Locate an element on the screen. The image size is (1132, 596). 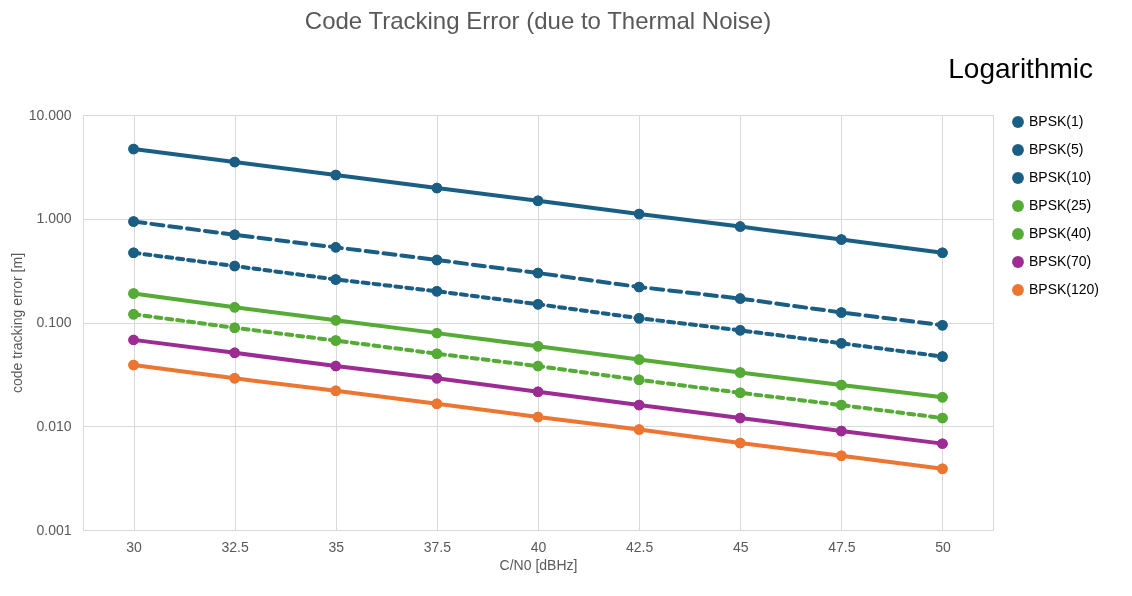
y-tick-label: 0.001 is located at coordinates (54, 529).